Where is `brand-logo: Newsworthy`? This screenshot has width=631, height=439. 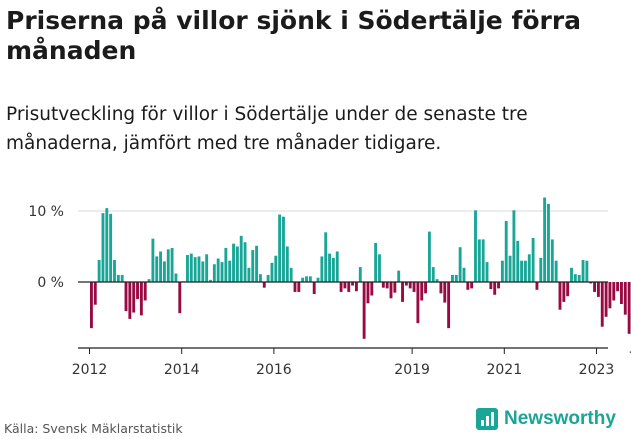
brand-logo: Newsworthy is located at coordinates (546, 419).